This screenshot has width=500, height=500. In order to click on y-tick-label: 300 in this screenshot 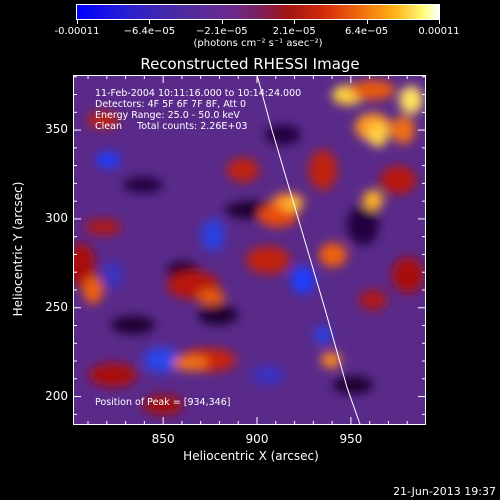, I will do `click(56, 217)`.